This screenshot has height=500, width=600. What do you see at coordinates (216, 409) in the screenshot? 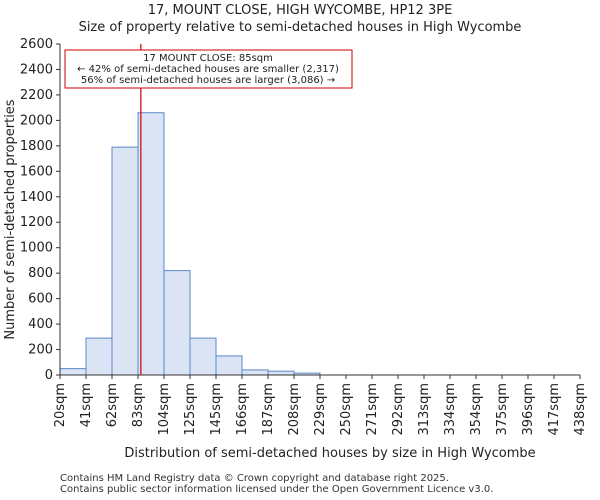
I see `x-tick-label: 145sqm` at bounding box center [216, 409].